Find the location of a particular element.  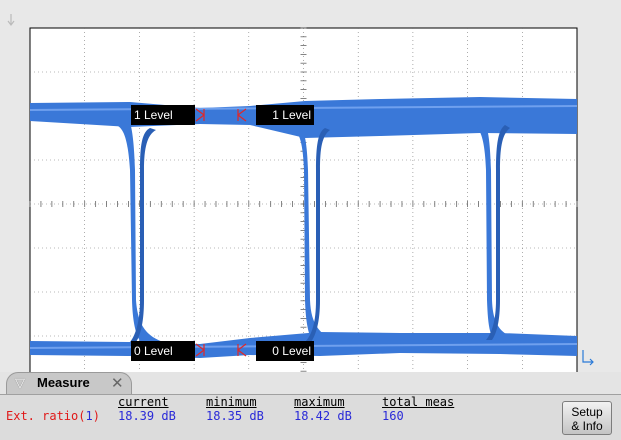

measure-tab: ▽ Measure ✕ is located at coordinates (69, 383).